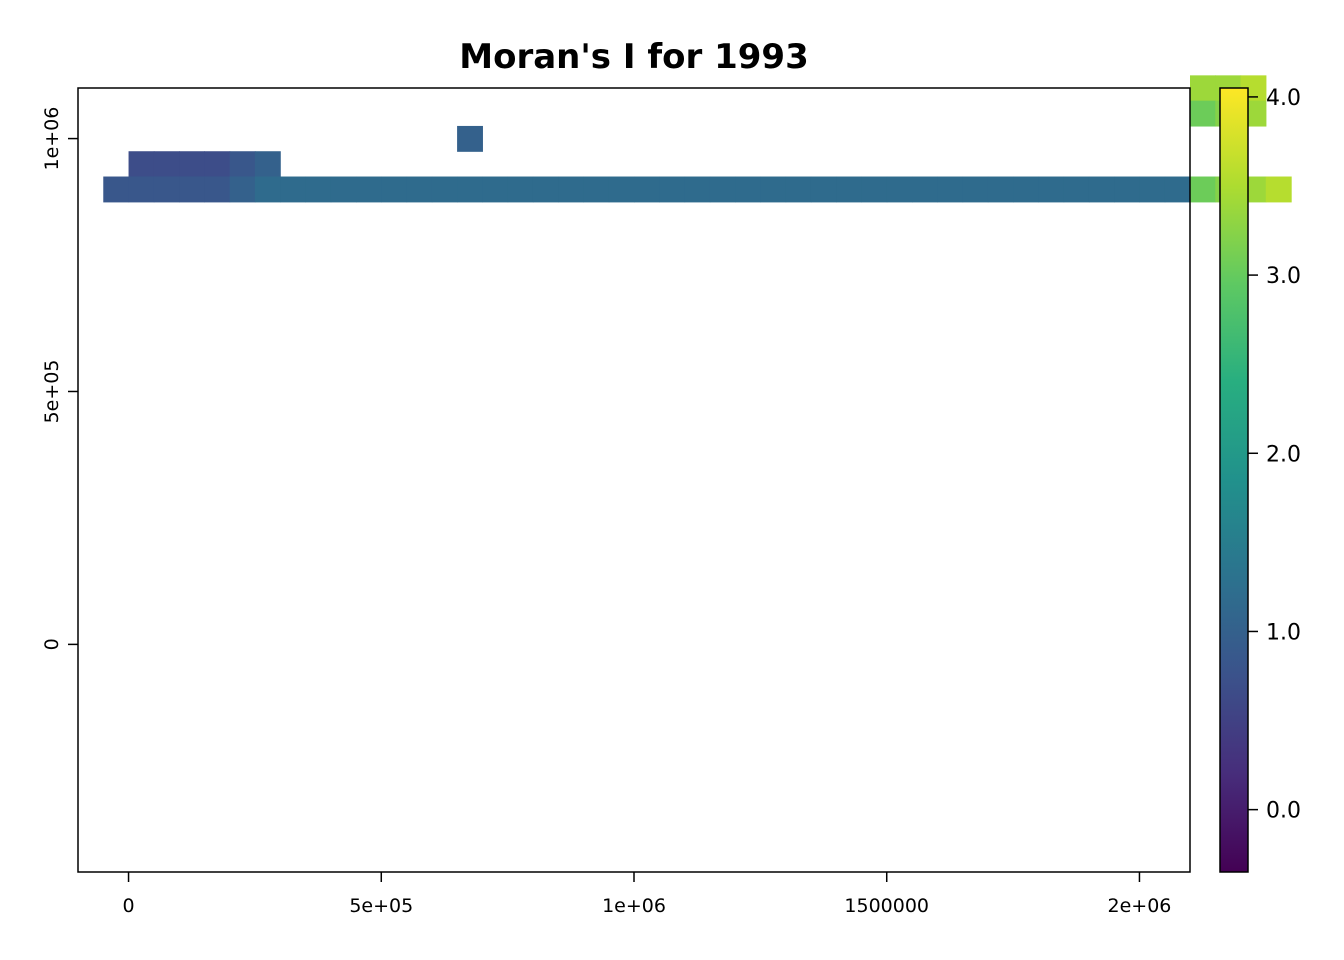 The width and height of the screenshot is (1344, 960). Describe the element at coordinates (52, 644) in the screenshot. I see `y-tick-label: 0` at that location.